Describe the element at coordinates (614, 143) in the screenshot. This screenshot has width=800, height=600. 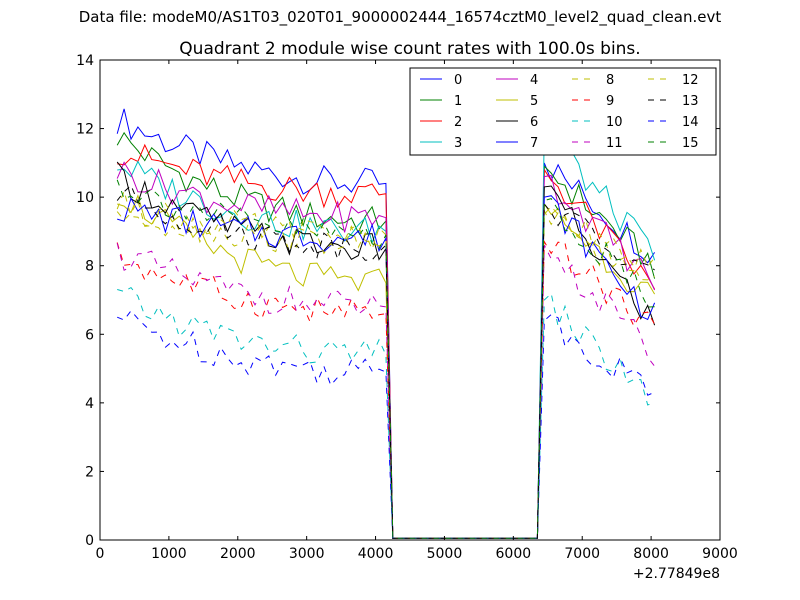
I see `legend-label-11: 11` at that location.